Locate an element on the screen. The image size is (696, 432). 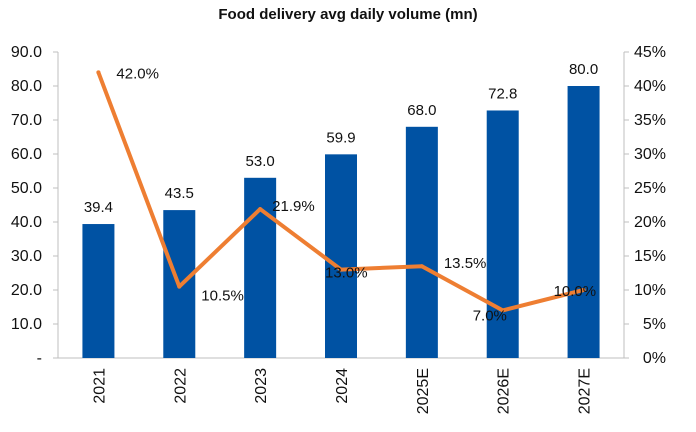
bar-value-label: 59.9 is located at coordinates (340, 137).